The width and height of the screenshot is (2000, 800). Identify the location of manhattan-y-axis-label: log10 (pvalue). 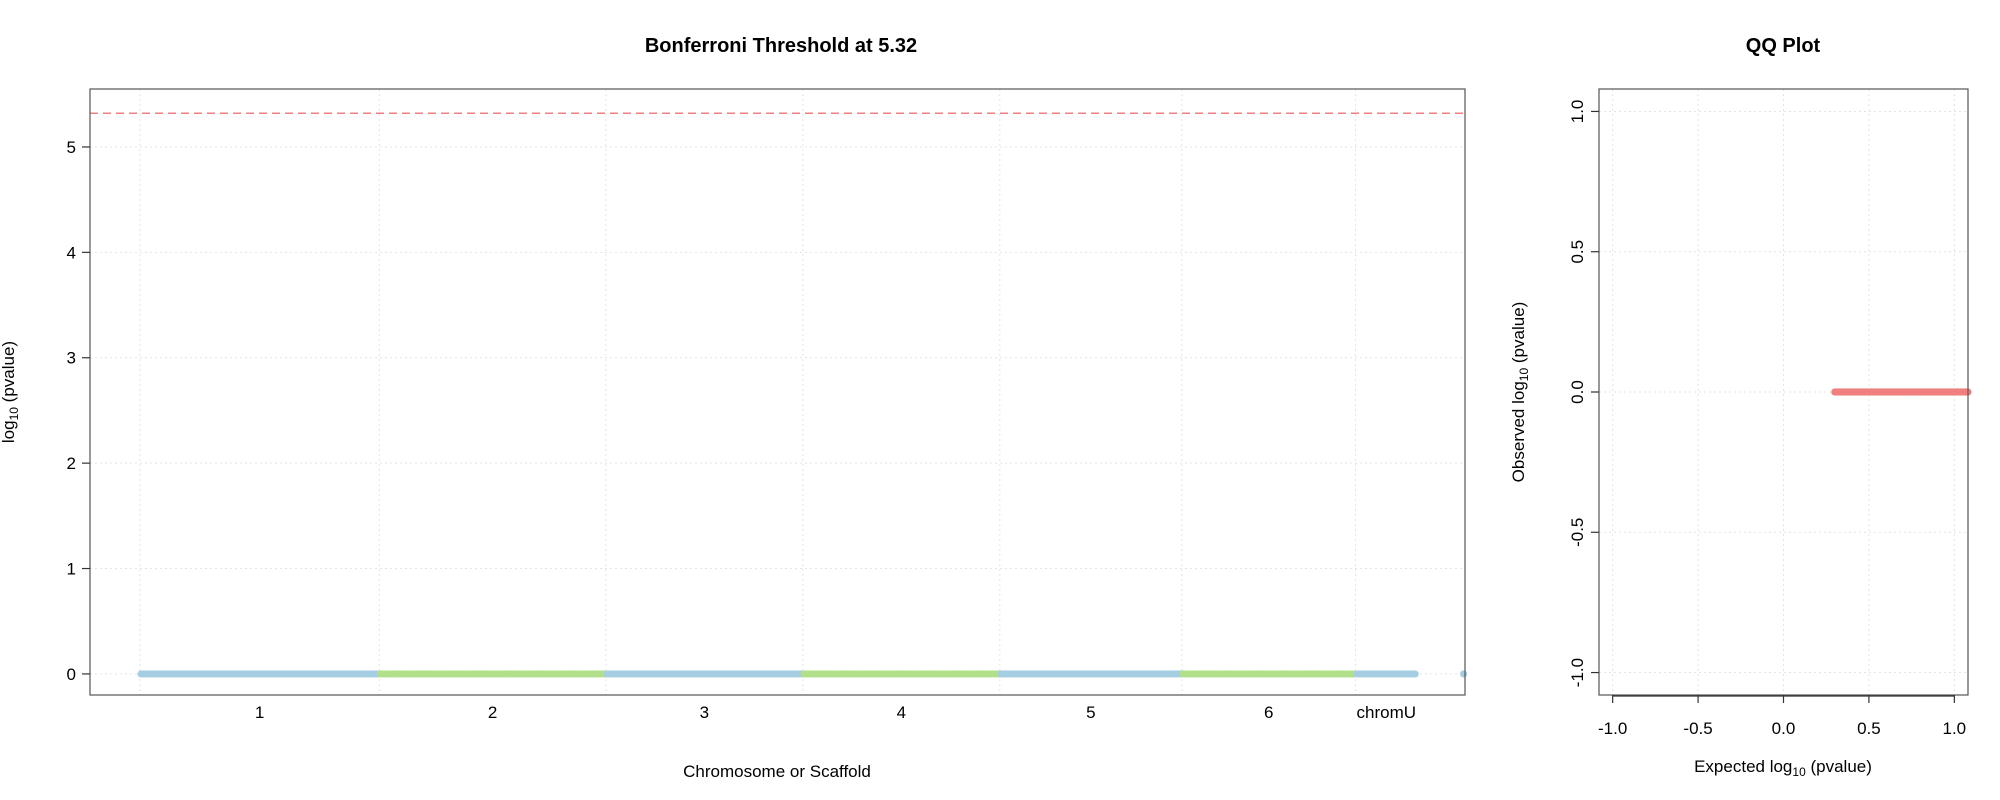
(10, 392).